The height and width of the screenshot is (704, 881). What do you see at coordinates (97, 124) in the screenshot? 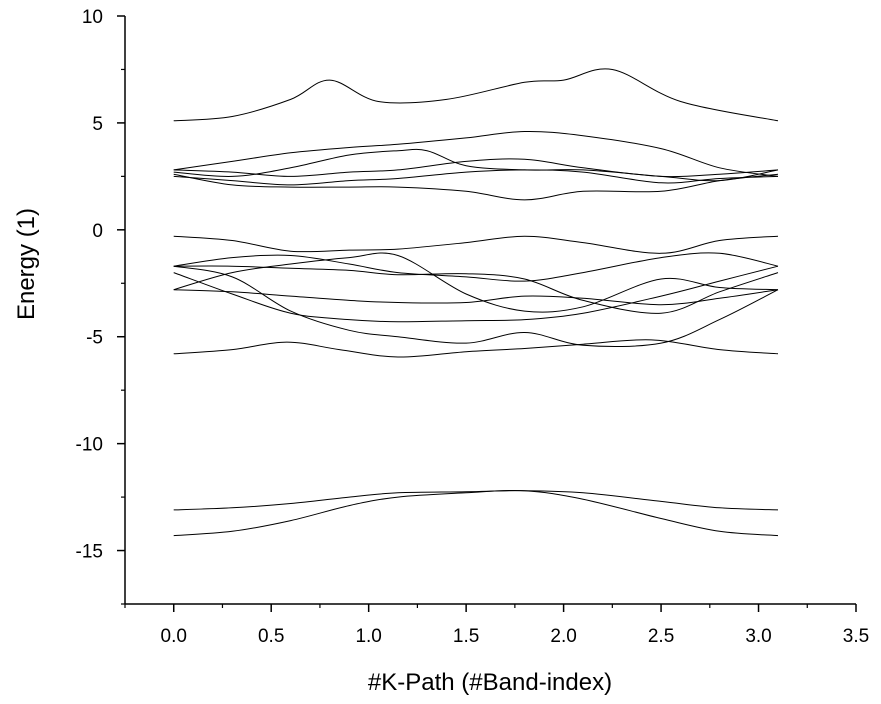
I see `y-tick-label: 5` at bounding box center [97, 124].